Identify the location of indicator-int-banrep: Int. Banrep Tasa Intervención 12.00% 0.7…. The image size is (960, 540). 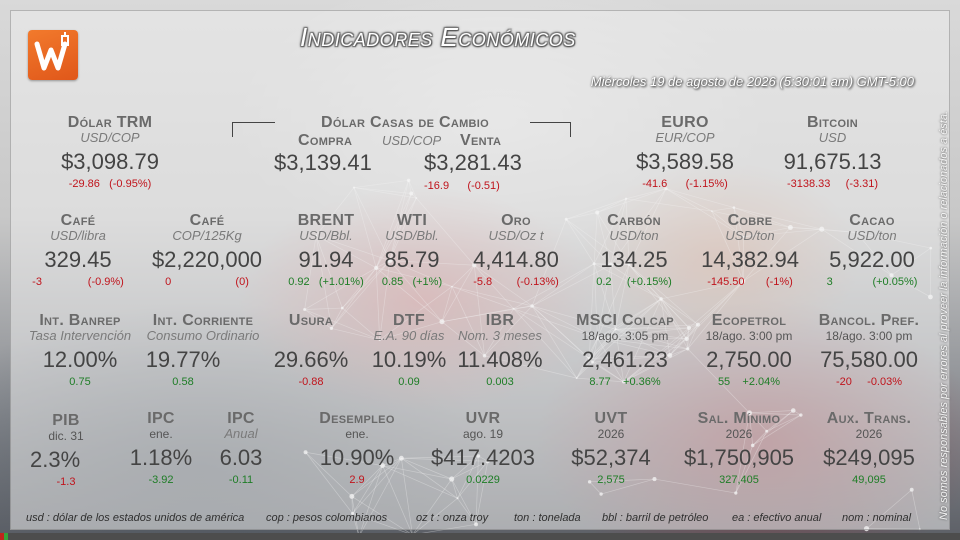
(80, 350).